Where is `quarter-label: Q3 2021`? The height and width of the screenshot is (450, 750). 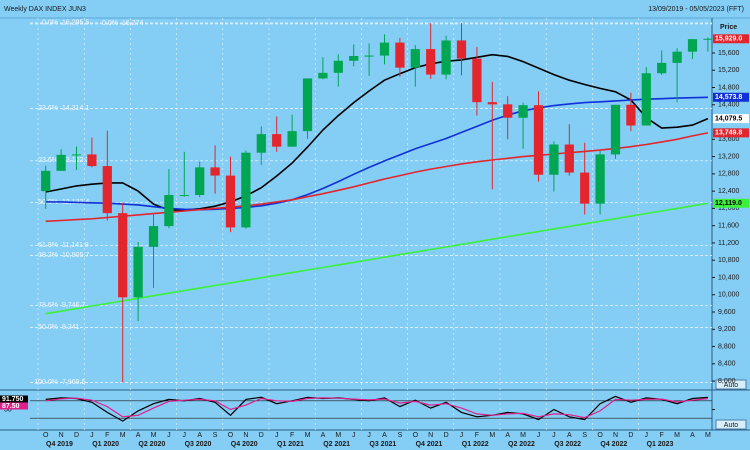
quarter-label: Q3 2021 is located at coordinates (382, 444).